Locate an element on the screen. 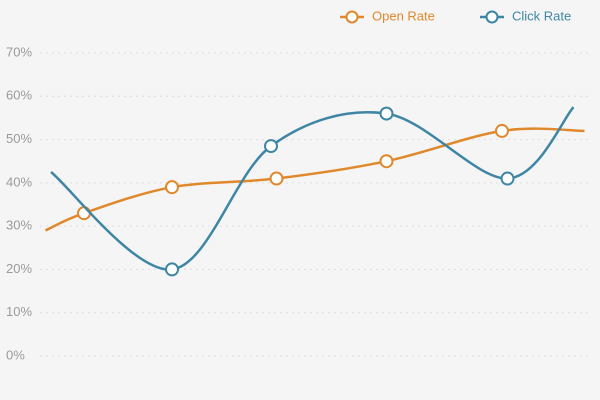 The width and height of the screenshot is (600, 400). y-tick-label: 30% is located at coordinates (19, 225).